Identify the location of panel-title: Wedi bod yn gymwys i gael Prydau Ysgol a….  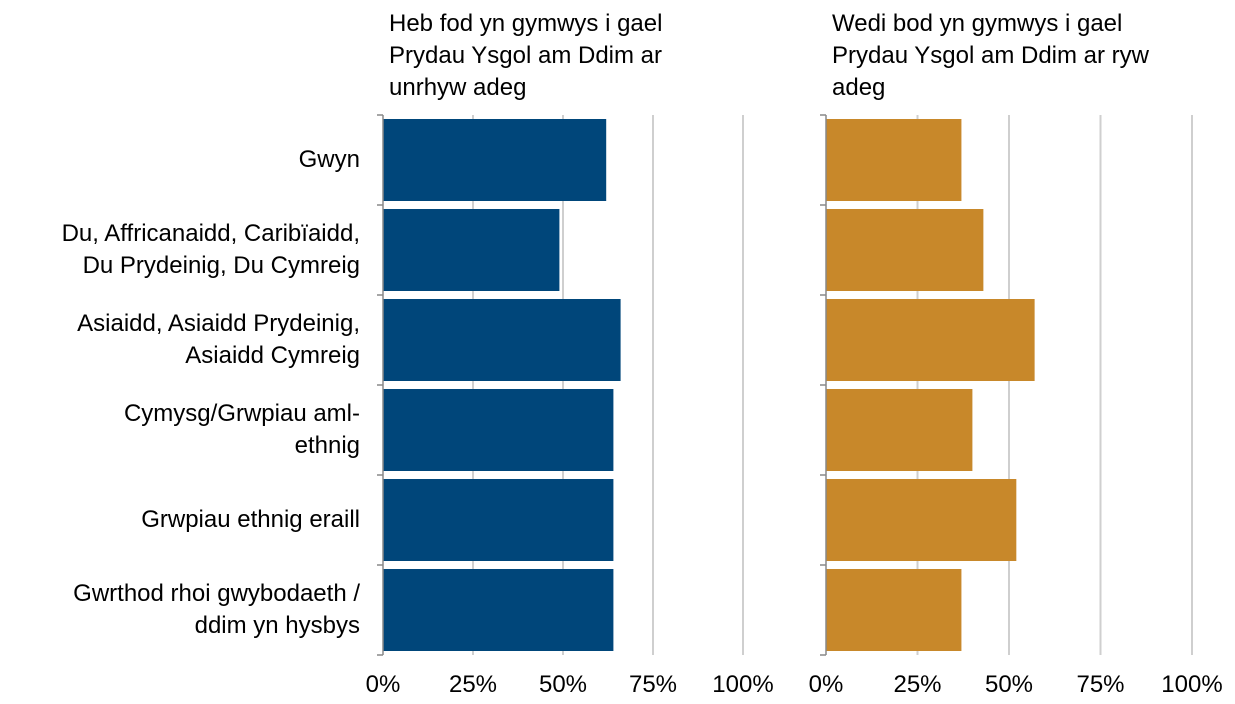
(990, 55).